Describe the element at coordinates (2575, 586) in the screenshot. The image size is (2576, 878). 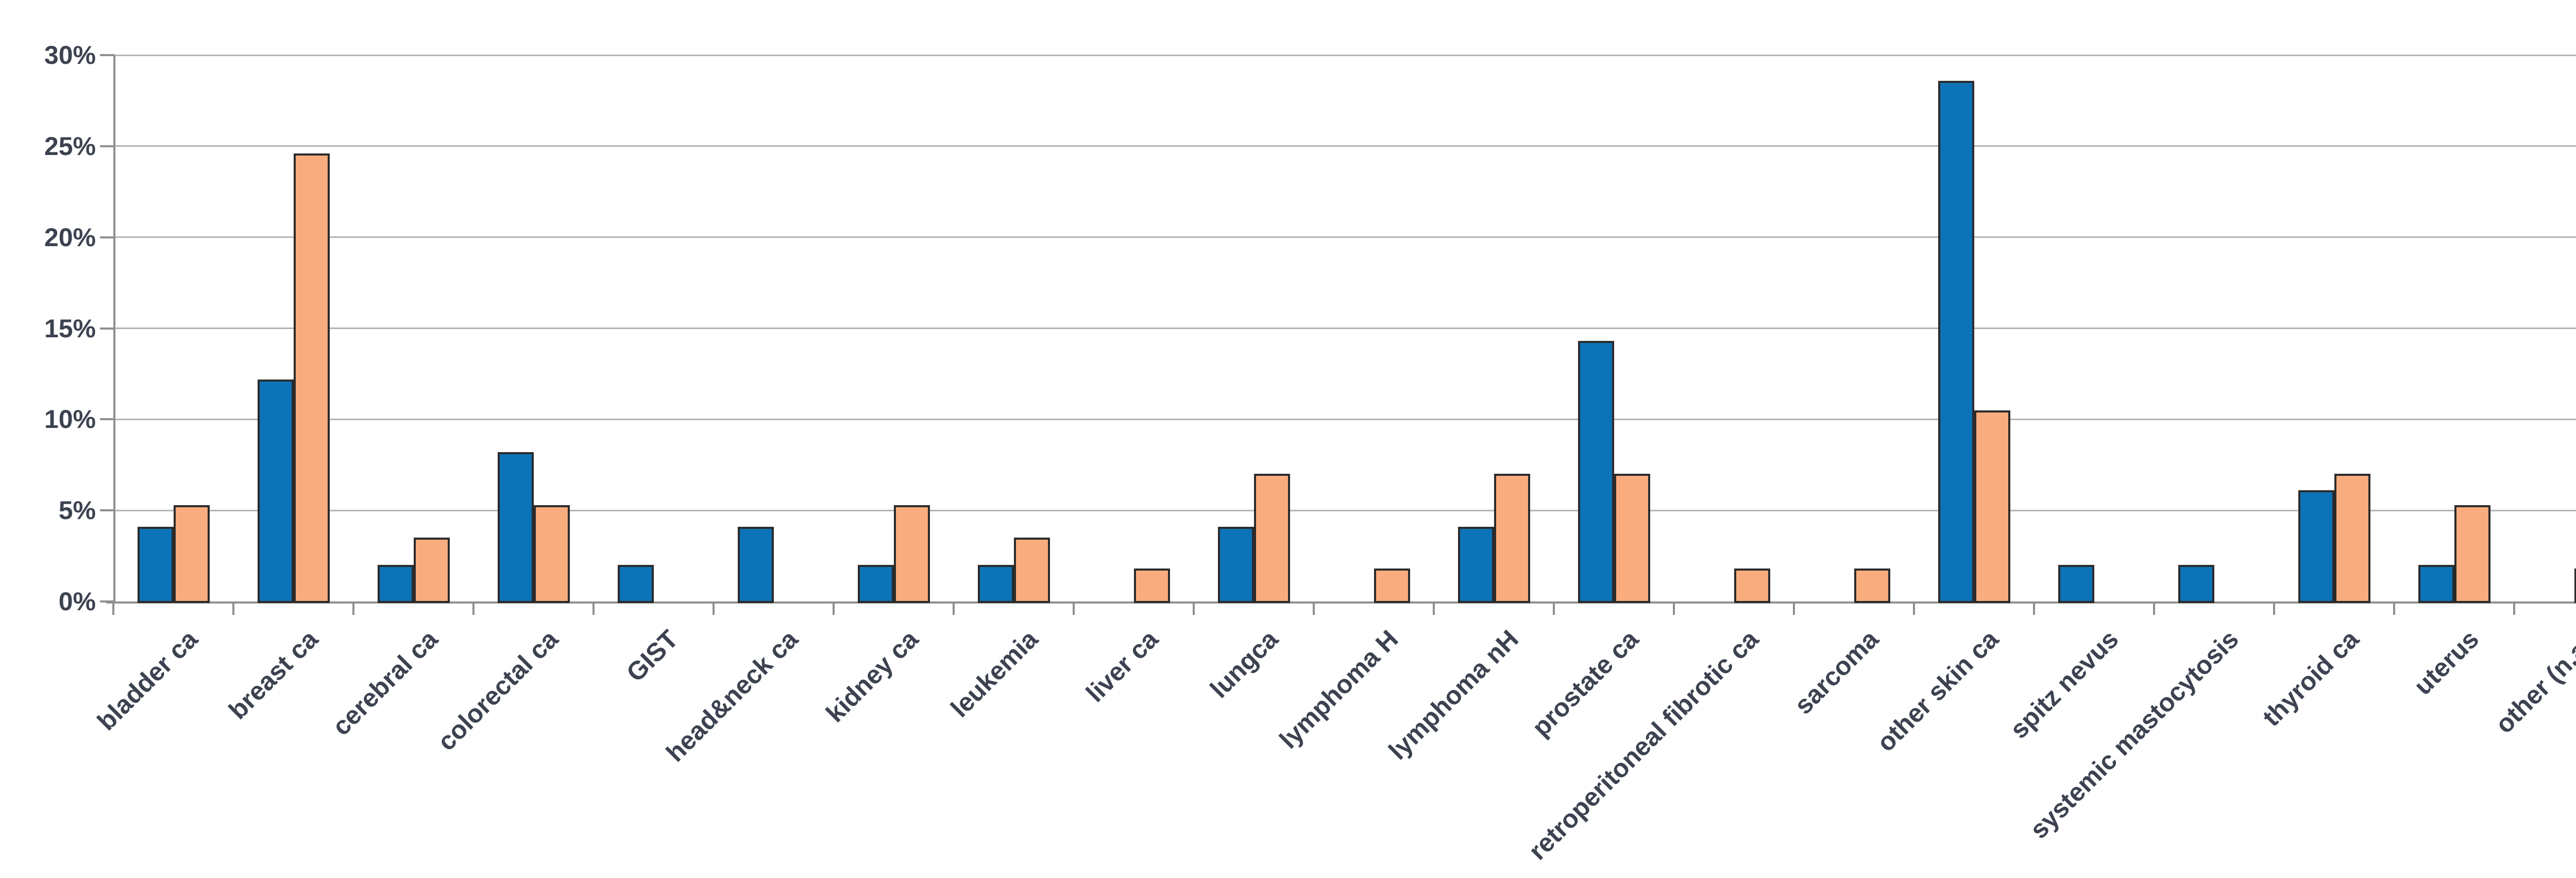
I see `bar-low-significance-other-n-a` at that location.